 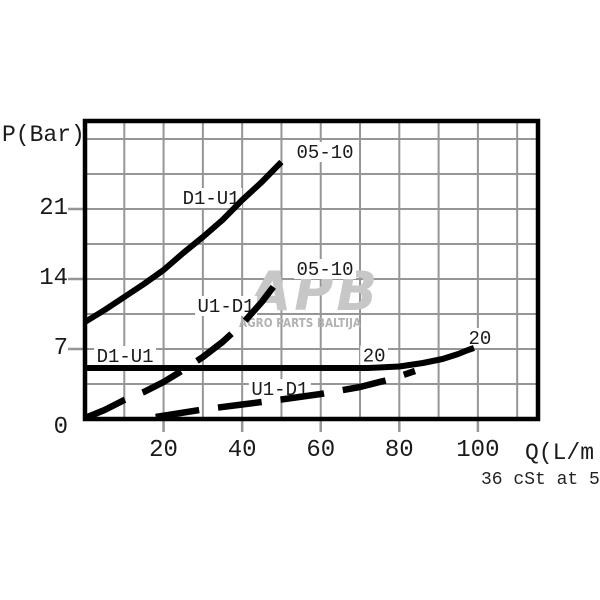 What do you see at coordinates (399, 450) in the screenshot?
I see `x-tick-label: 80` at bounding box center [399, 450].